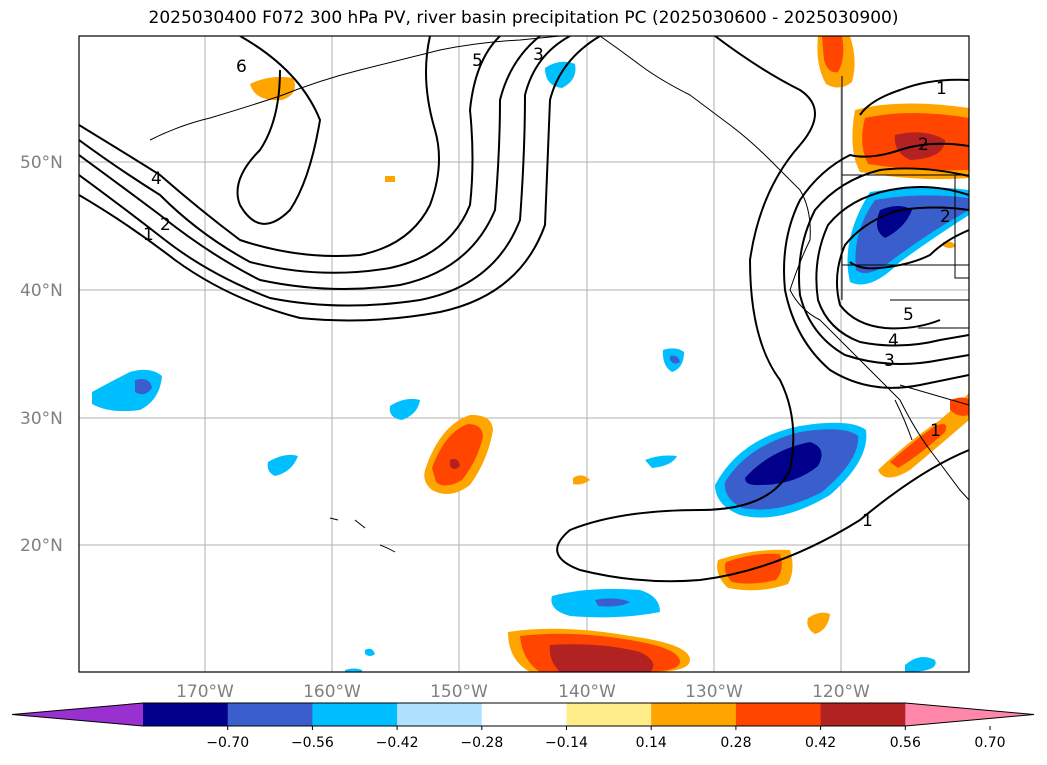 The height and width of the screenshot is (765, 1047). Describe the element at coordinates (481, 743) in the screenshot. I see `colorbar-tick-label: −0.28` at that location.